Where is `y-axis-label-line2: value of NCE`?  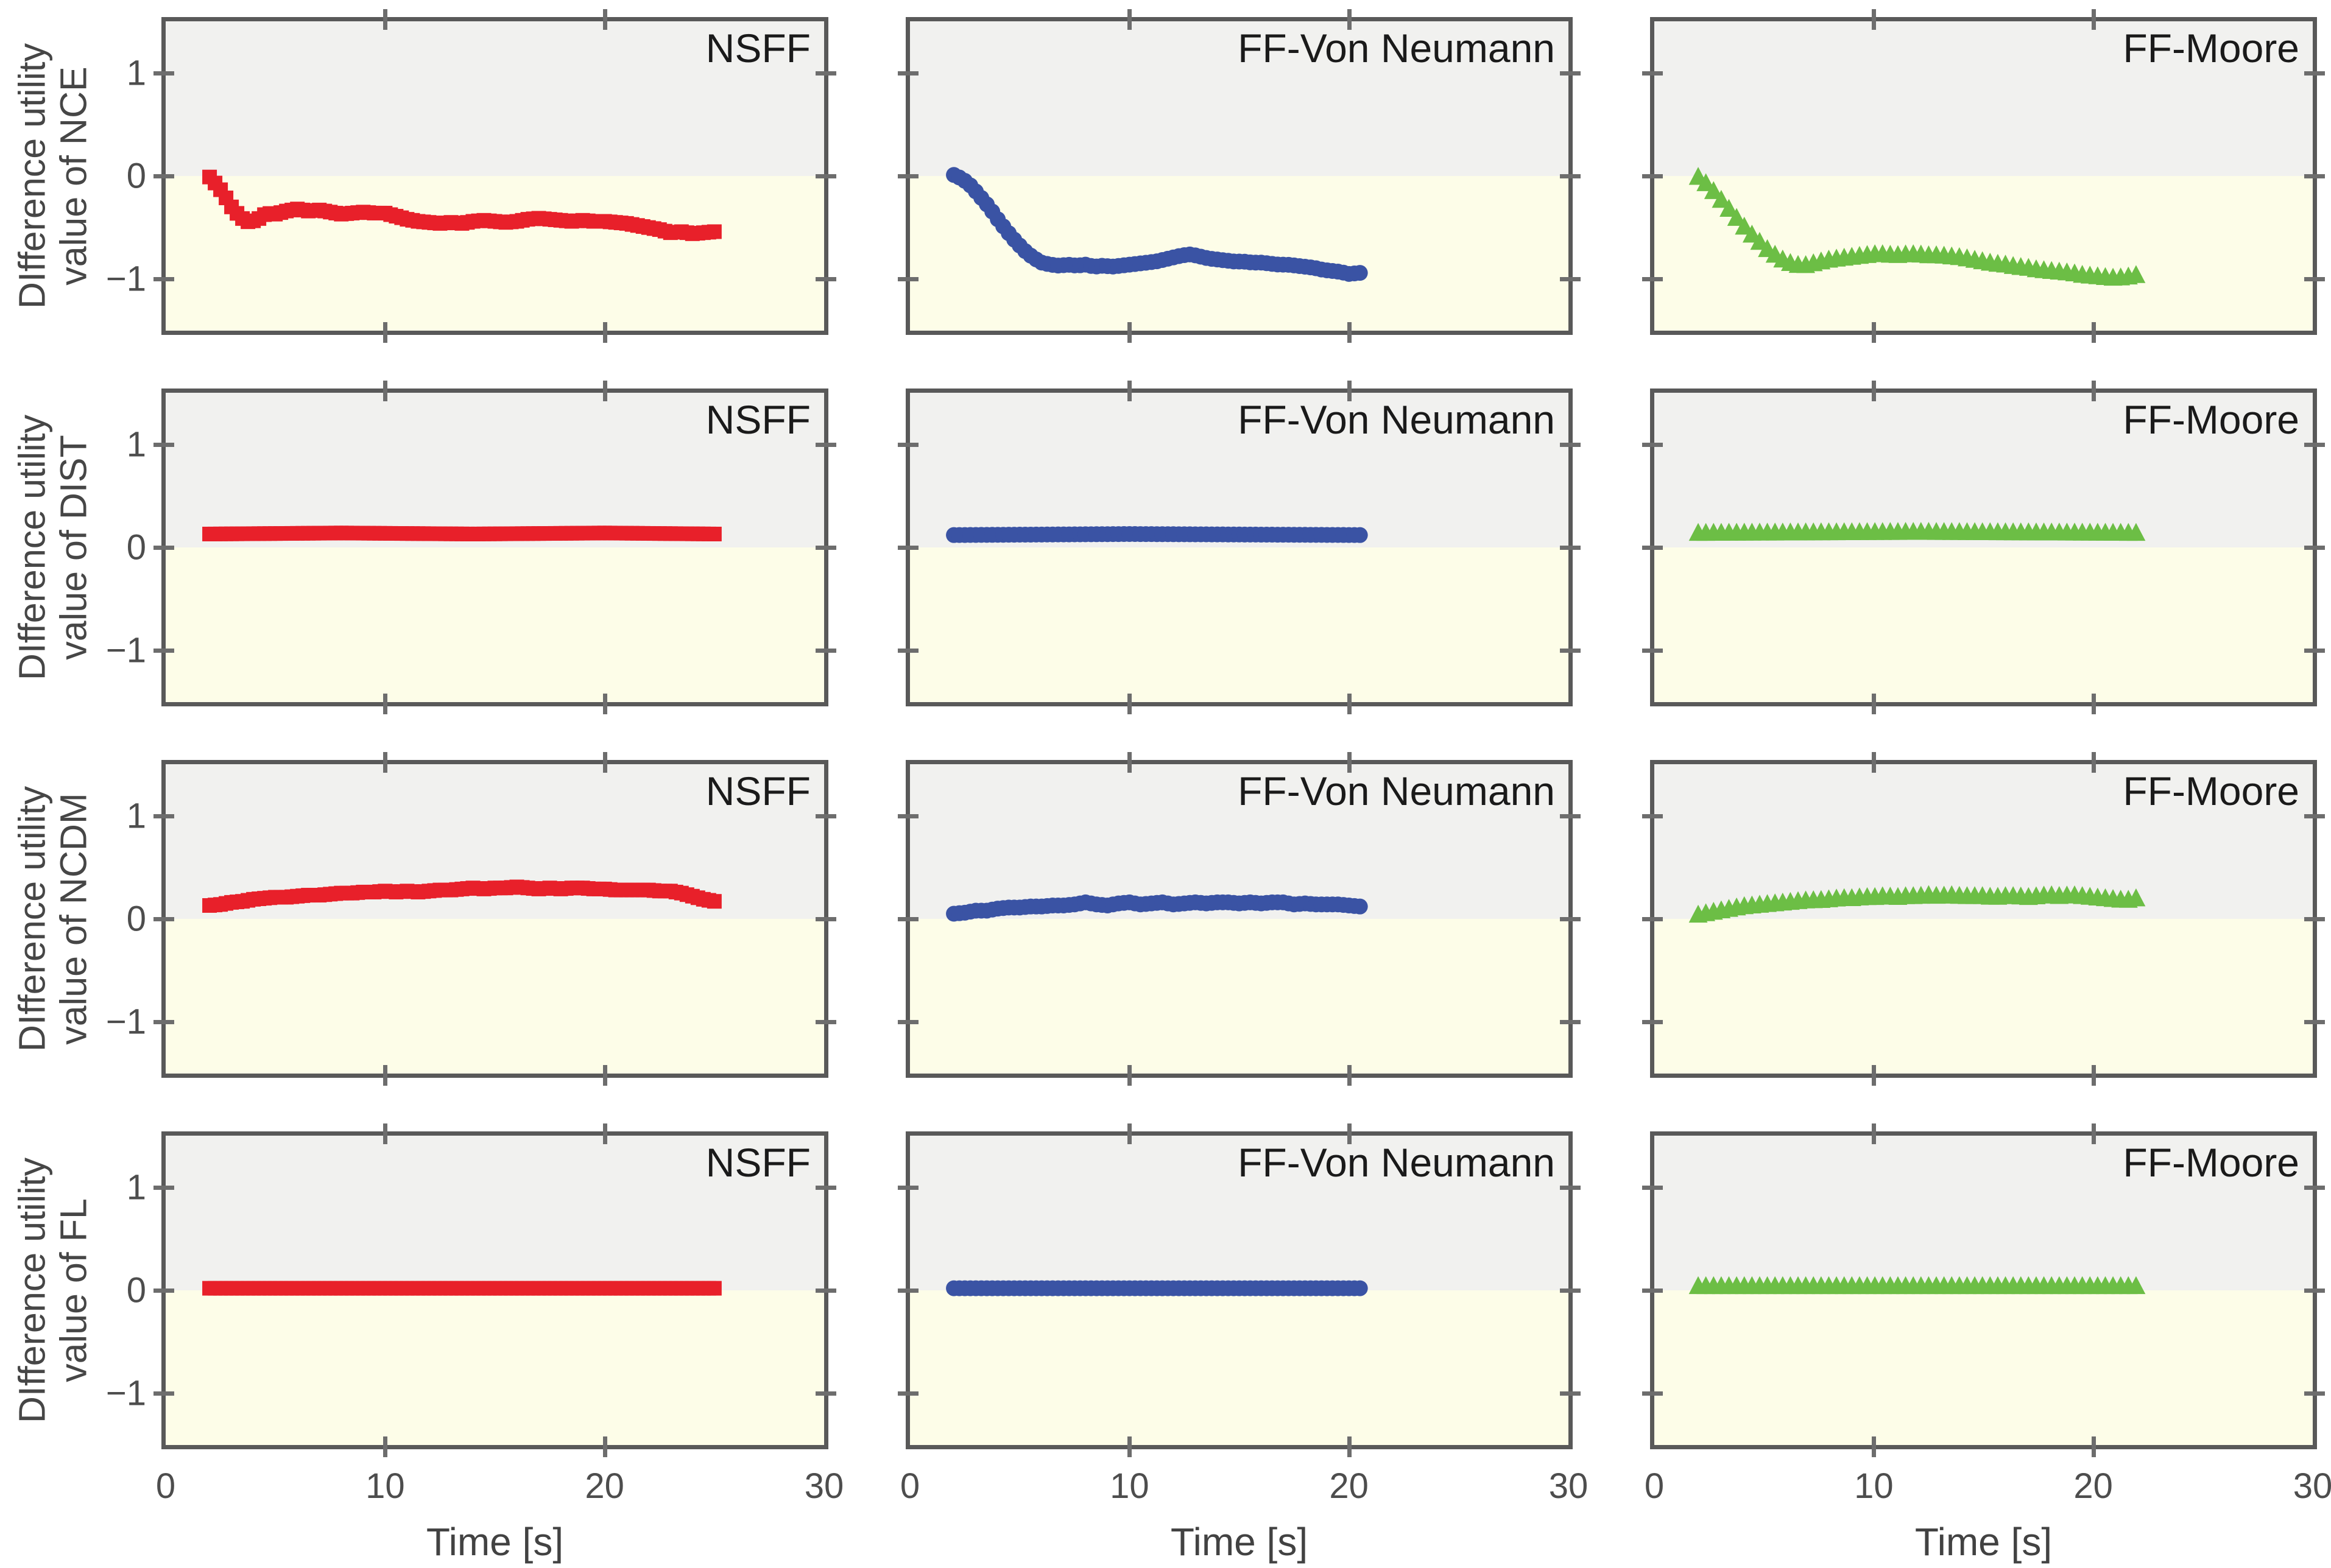 y-axis-label-line2: value of NCE is located at coordinates (73, 176).